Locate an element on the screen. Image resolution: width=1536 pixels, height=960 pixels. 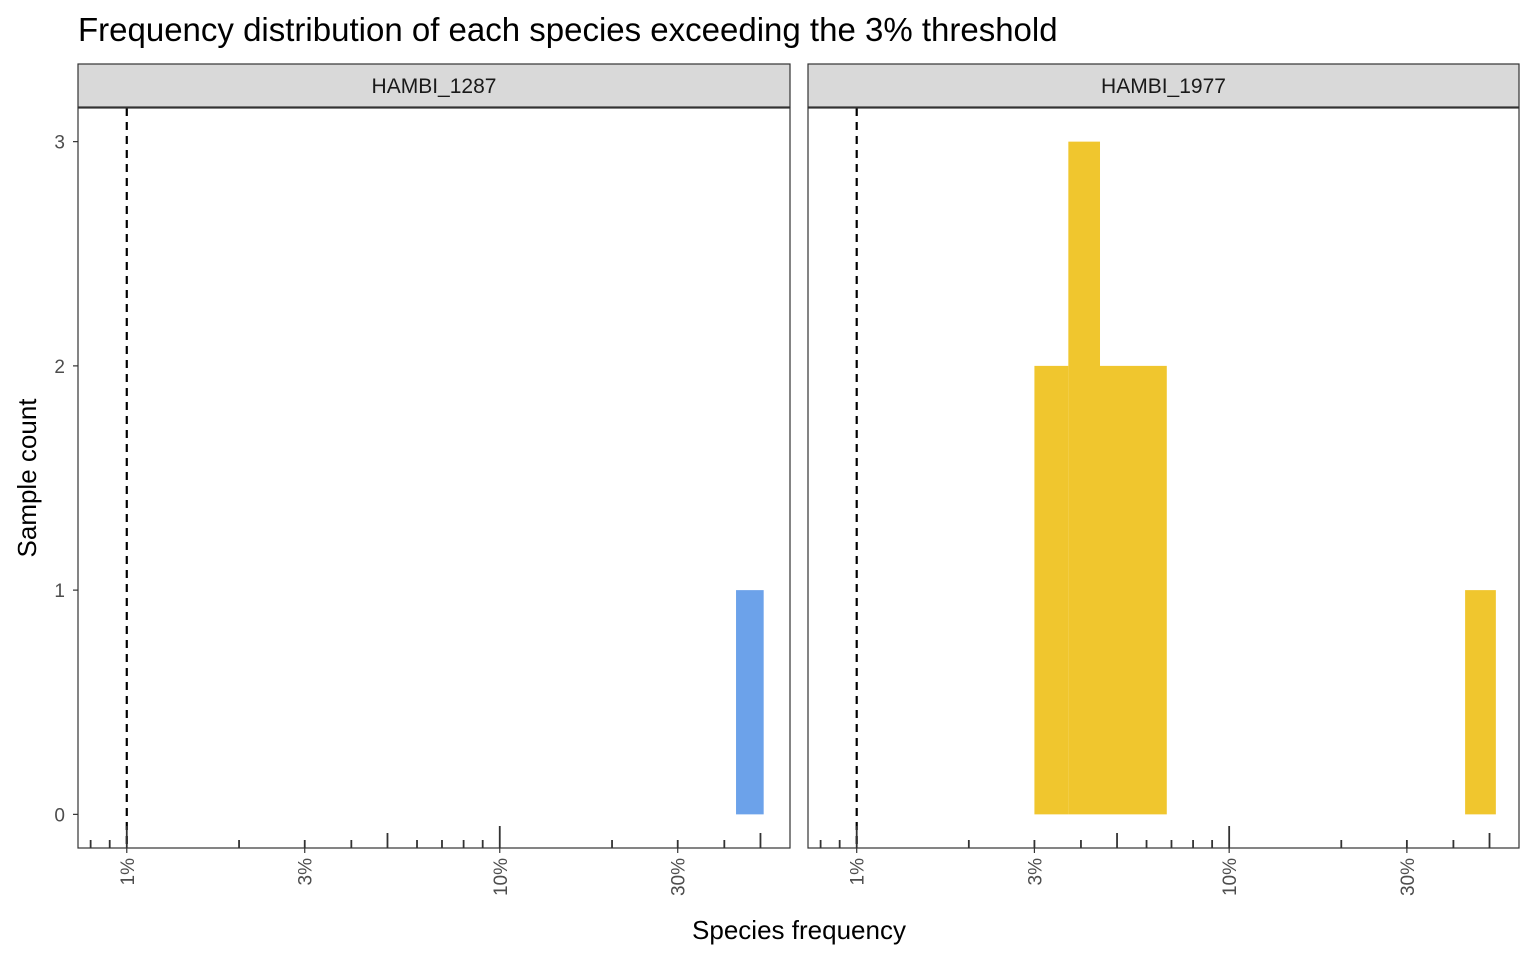
facet-label-1: HAMBI_1977 is located at coordinates (1163, 86).